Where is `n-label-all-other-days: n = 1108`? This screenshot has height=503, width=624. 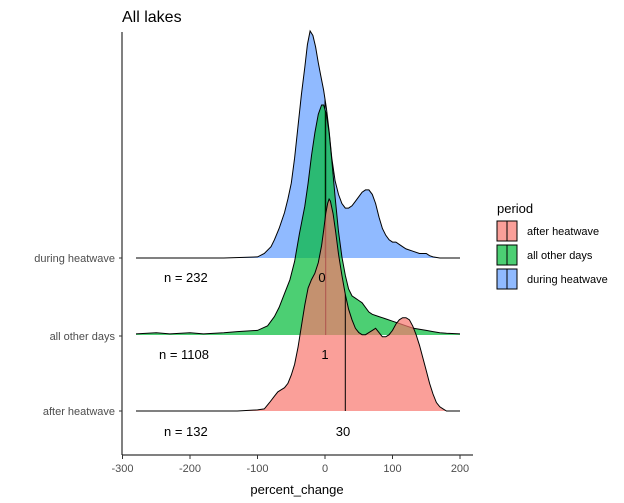 n-label-all-other-days: n = 1108 is located at coordinates (184, 354).